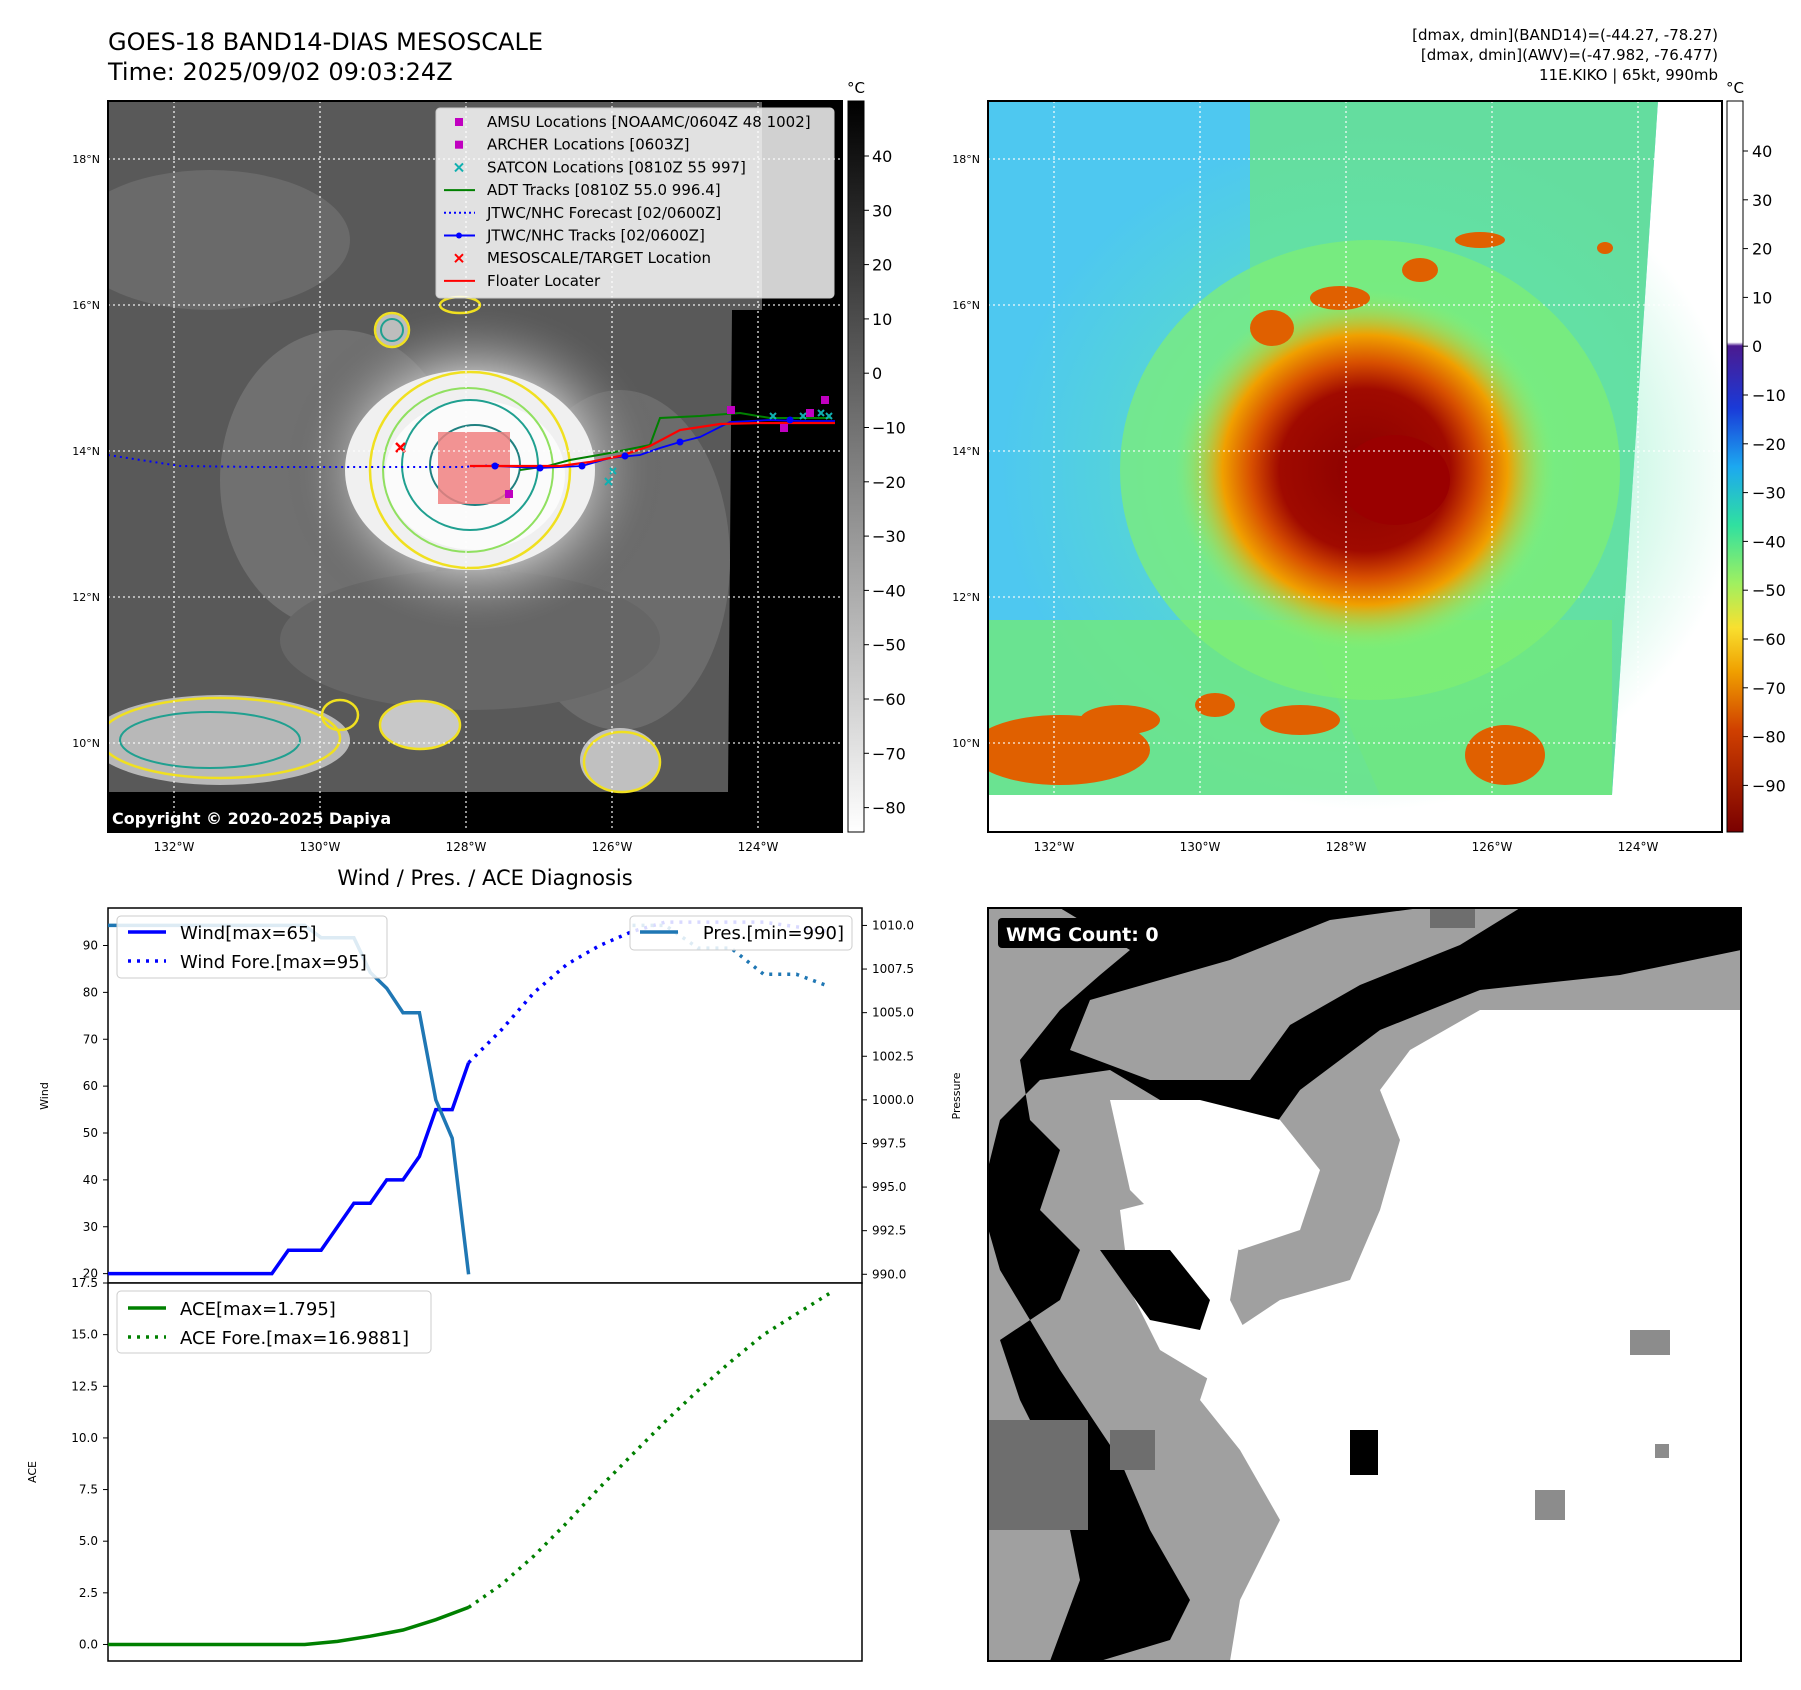 This screenshot has width=1801, height=1690. Describe the element at coordinates (251, 818) in the screenshot. I see `copyright-text: Copyright © 2020-2025 Dapiya` at that location.